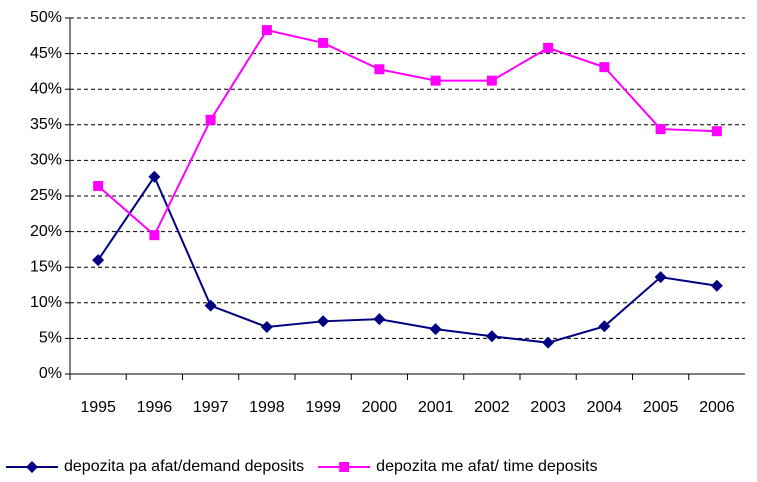 The image size is (757, 482). Describe the element at coordinates (267, 407) in the screenshot. I see `x-tick-label: 1998` at that location.